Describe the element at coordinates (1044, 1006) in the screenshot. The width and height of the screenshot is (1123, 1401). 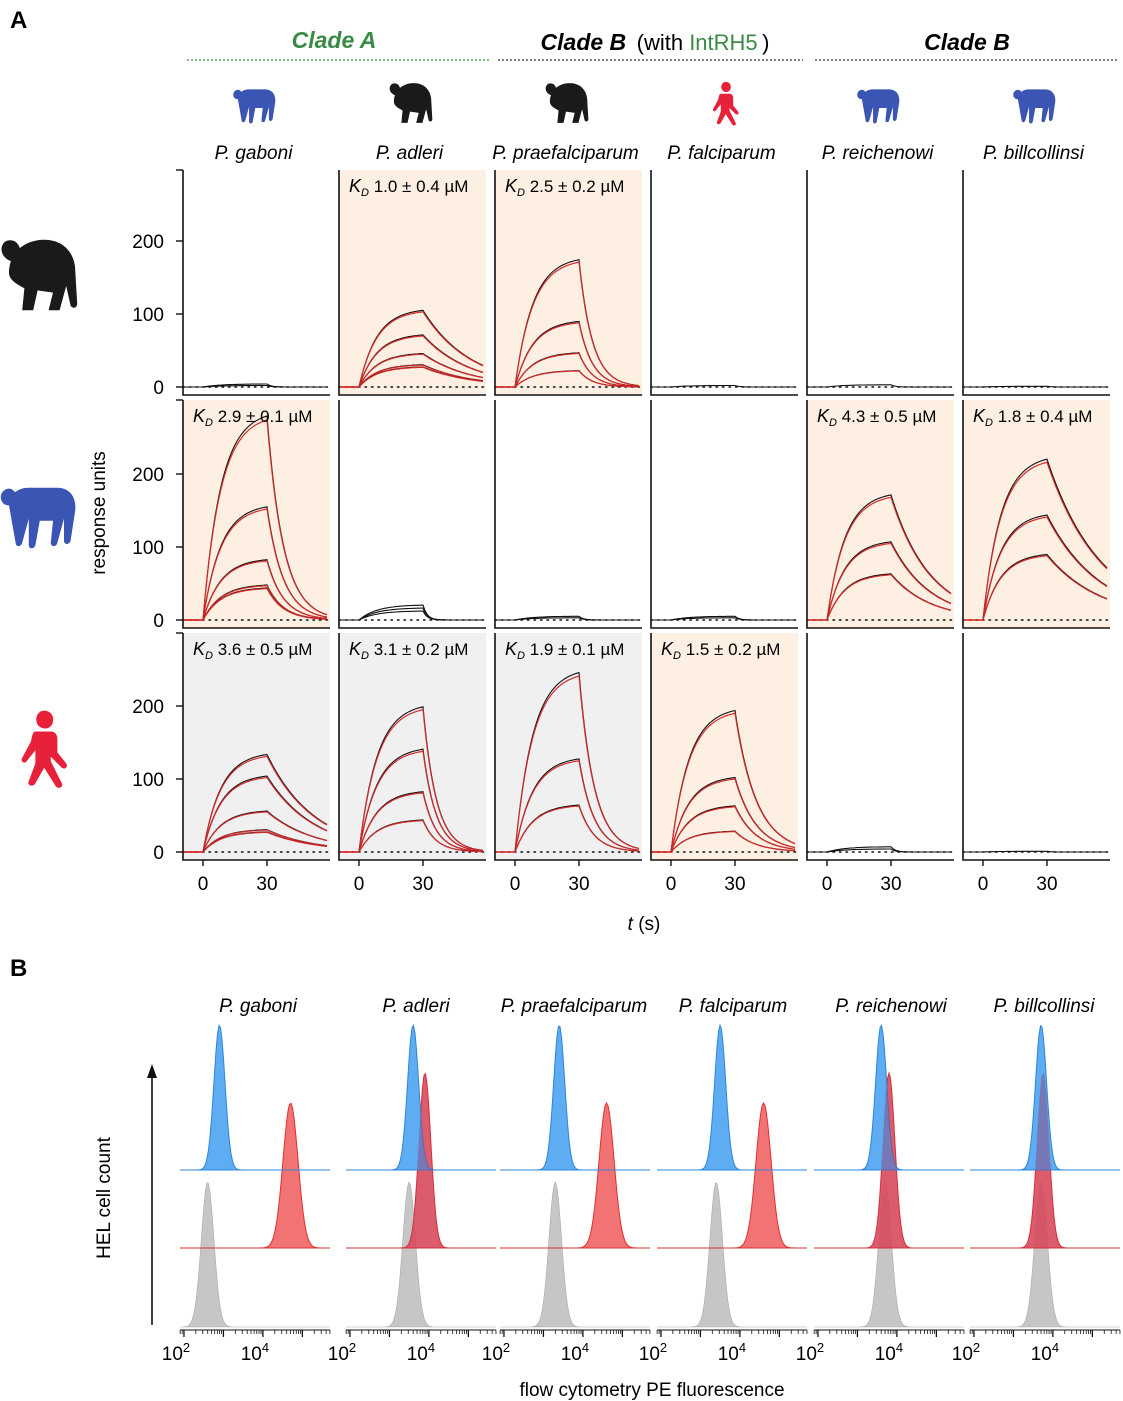
I see `species-label-b: P. billcollinsi` at that location.